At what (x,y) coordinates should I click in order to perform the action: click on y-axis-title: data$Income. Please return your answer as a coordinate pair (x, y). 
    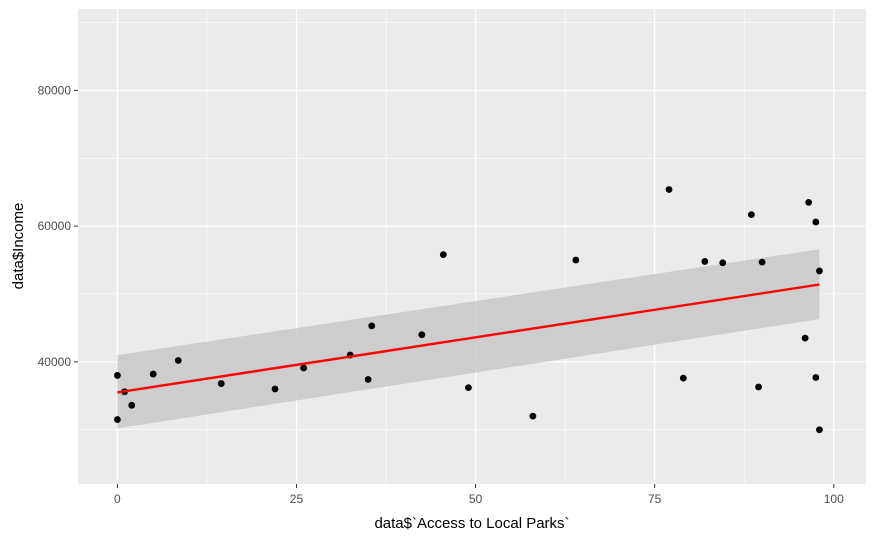
    Looking at the image, I should click on (18, 246).